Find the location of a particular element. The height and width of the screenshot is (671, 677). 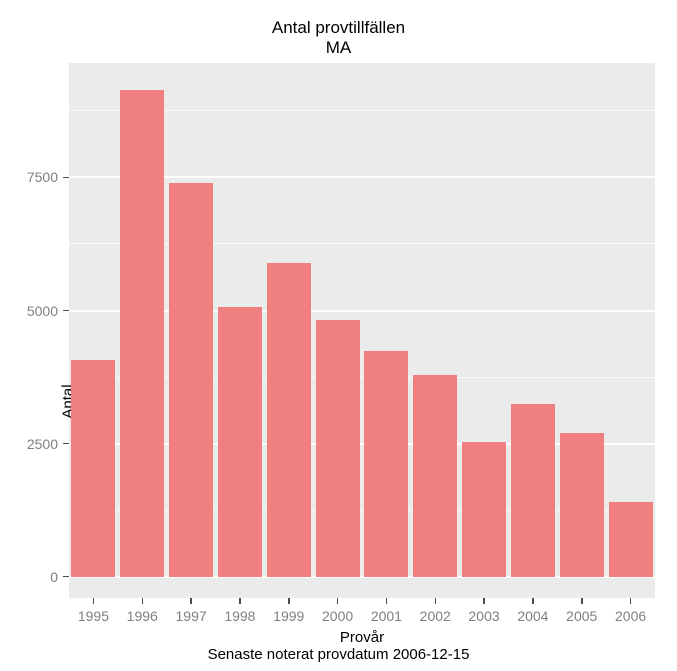

x-axis-tick-2005 is located at coordinates (582, 601).